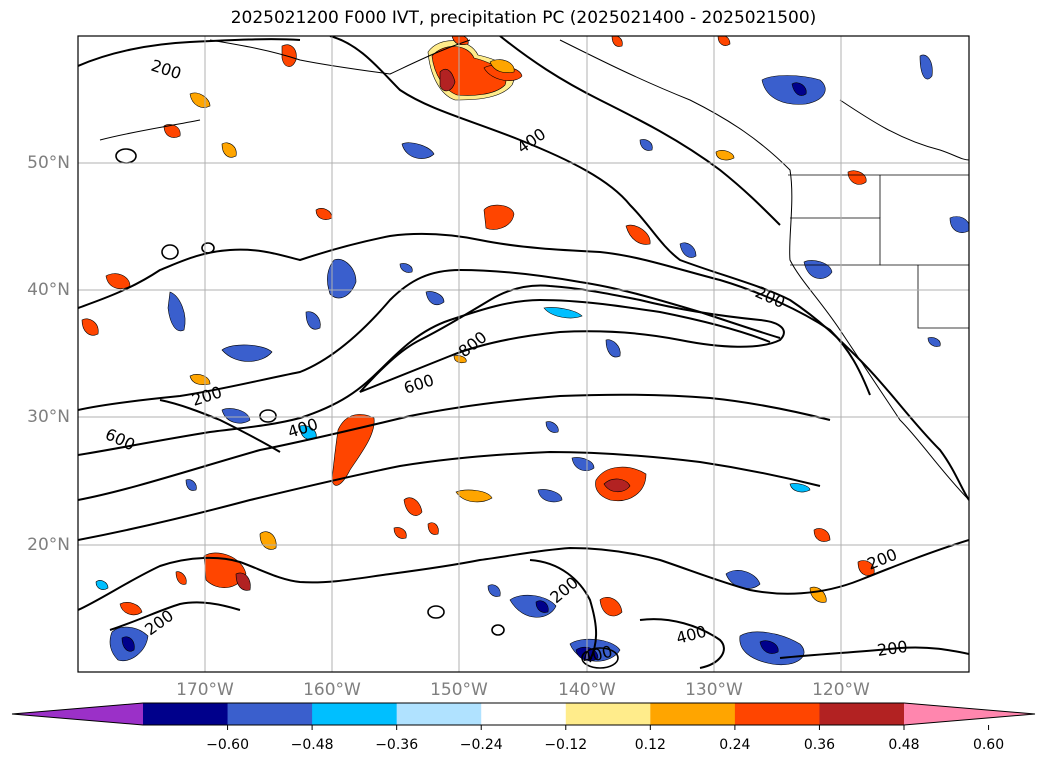 The width and height of the screenshot is (1047, 765). What do you see at coordinates (312, 745) in the screenshot?
I see `colorbar-tick-label: −0.48` at bounding box center [312, 745].